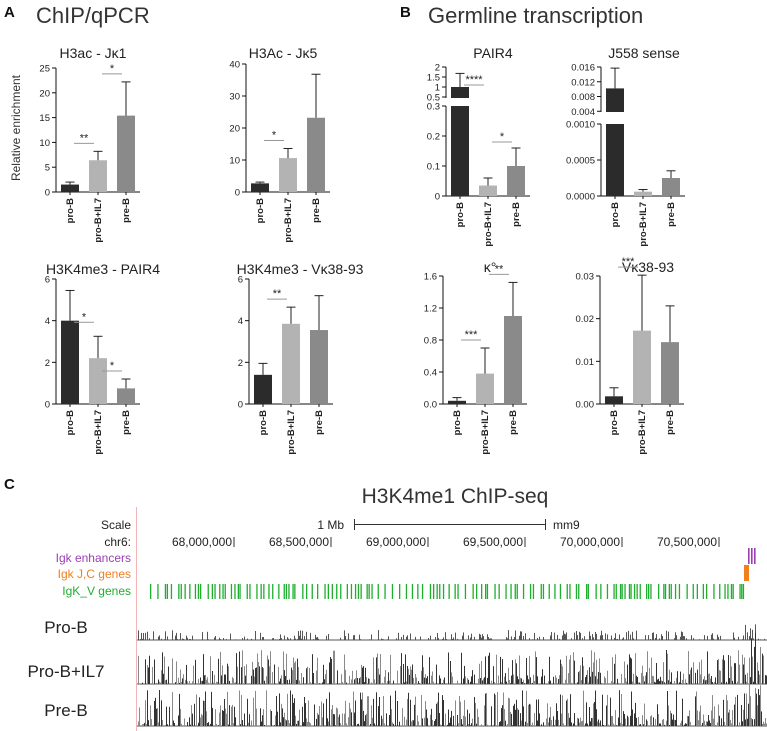 The height and width of the screenshot is (731, 767). What do you see at coordinates (433, 98) in the screenshot?
I see `y-tick-label: 0.5` at bounding box center [433, 98].